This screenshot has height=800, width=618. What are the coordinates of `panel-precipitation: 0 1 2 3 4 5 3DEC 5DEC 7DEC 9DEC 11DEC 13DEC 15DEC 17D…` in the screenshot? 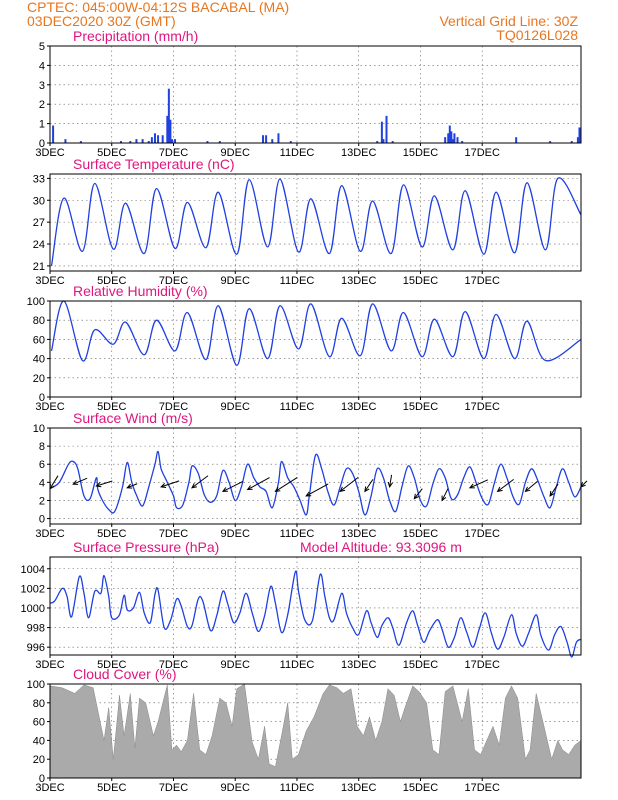 It's located at (308, 93).